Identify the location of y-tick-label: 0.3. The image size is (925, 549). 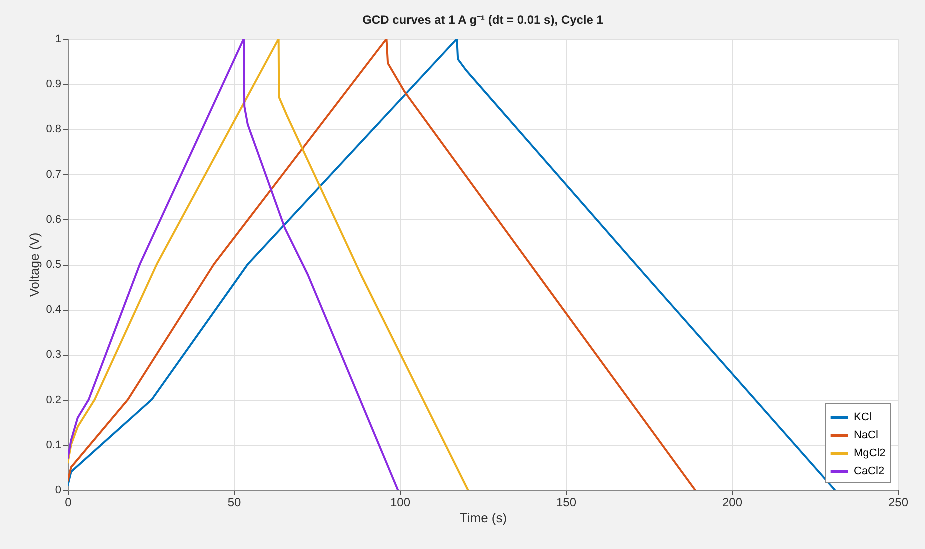
(54, 355).